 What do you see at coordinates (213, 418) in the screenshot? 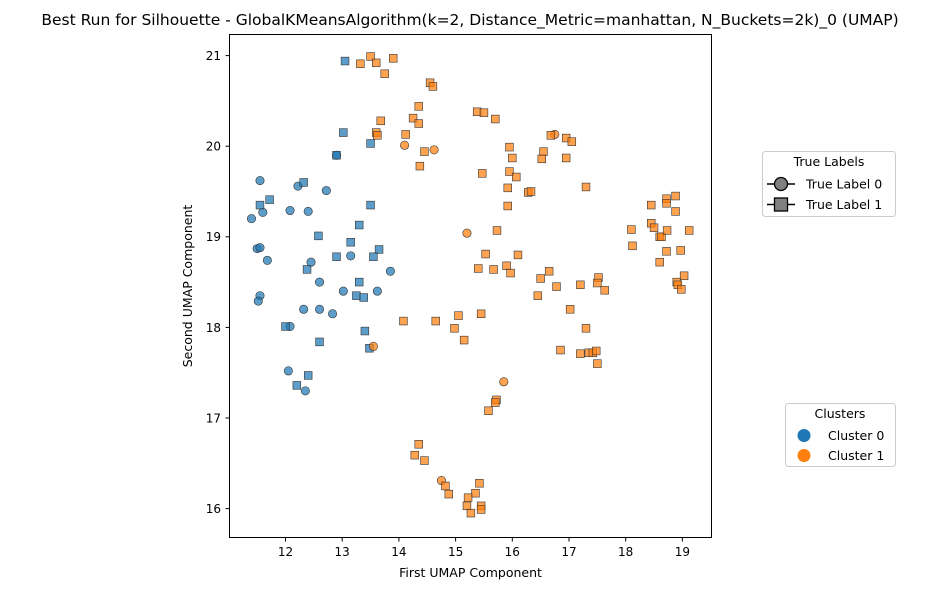
I see `y-tick-label: 17` at bounding box center [213, 418].